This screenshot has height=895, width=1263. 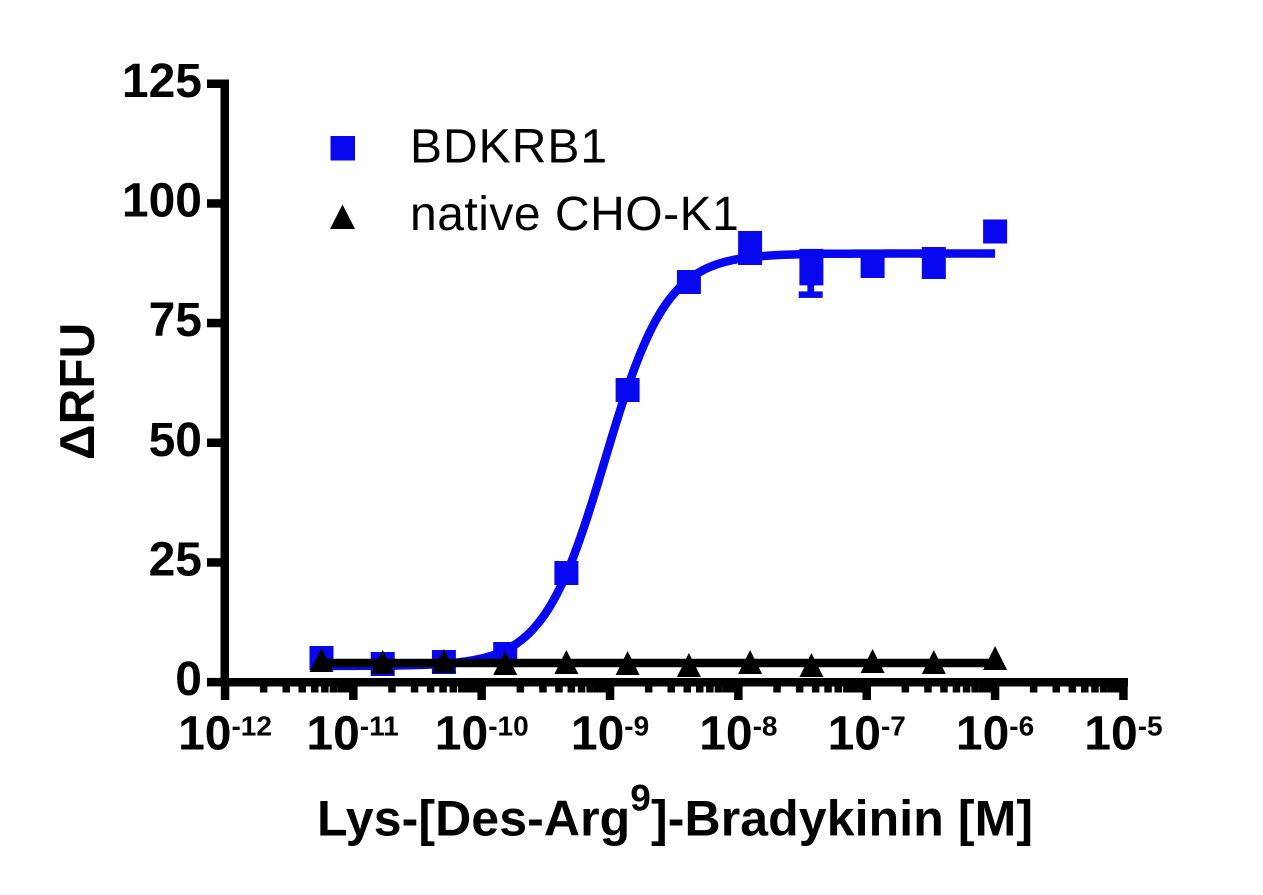 I want to click on svg-text: native CHO-K1, so click(x=574, y=214).